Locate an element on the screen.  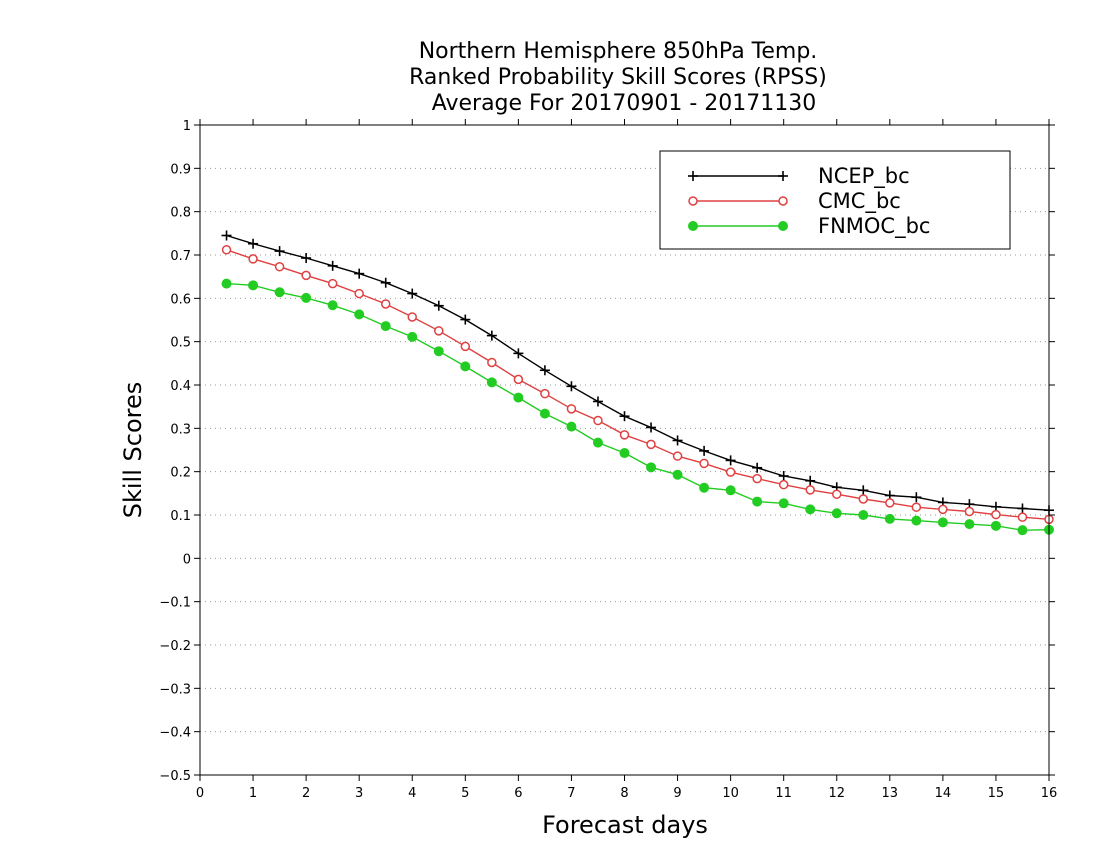
chart-title-line-1: Northern Hemisphere 850hPa Temp. is located at coordinates (618, 51).